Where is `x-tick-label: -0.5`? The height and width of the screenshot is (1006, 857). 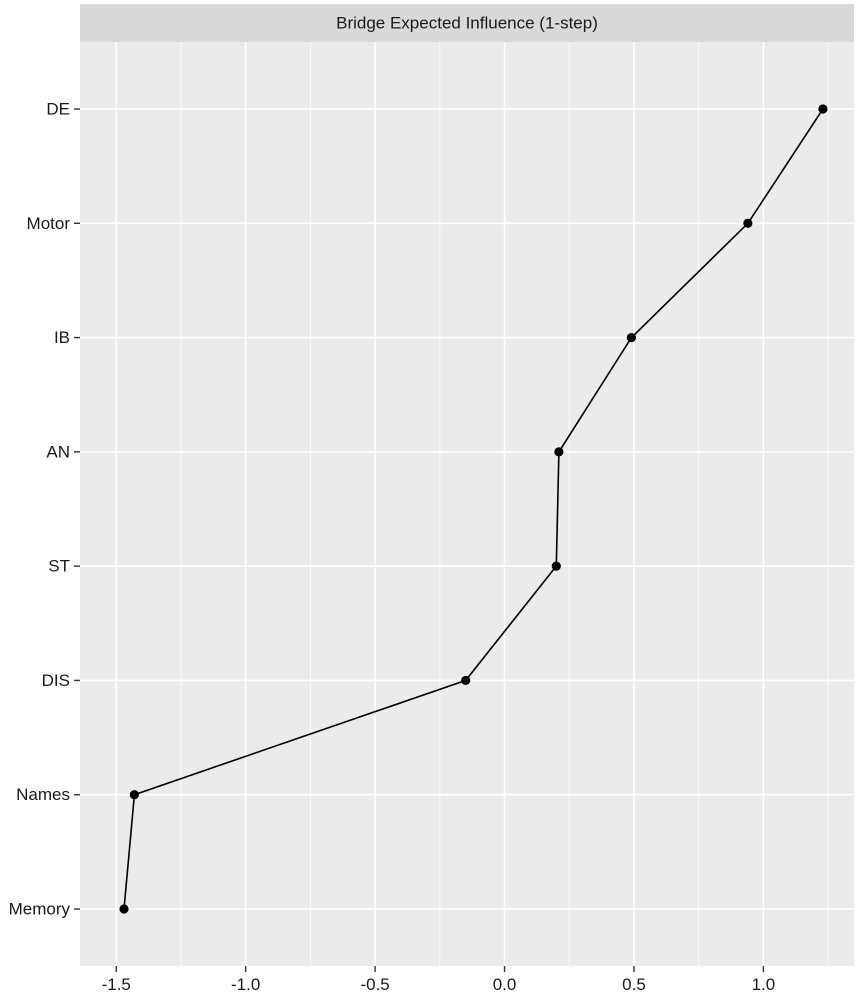 x-tick-label: -0.5 is located at coordinates (374, 984).